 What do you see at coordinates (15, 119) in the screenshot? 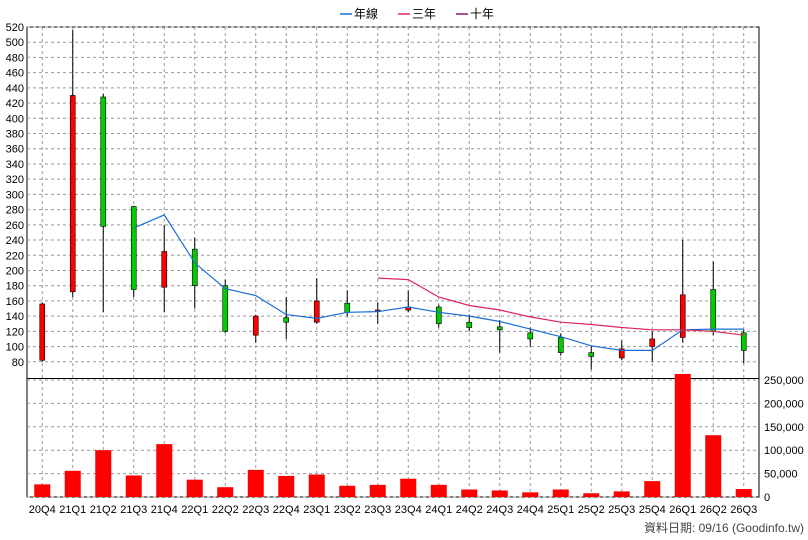
I see `price-tick-label: 400` at bounding box center [15, 119].